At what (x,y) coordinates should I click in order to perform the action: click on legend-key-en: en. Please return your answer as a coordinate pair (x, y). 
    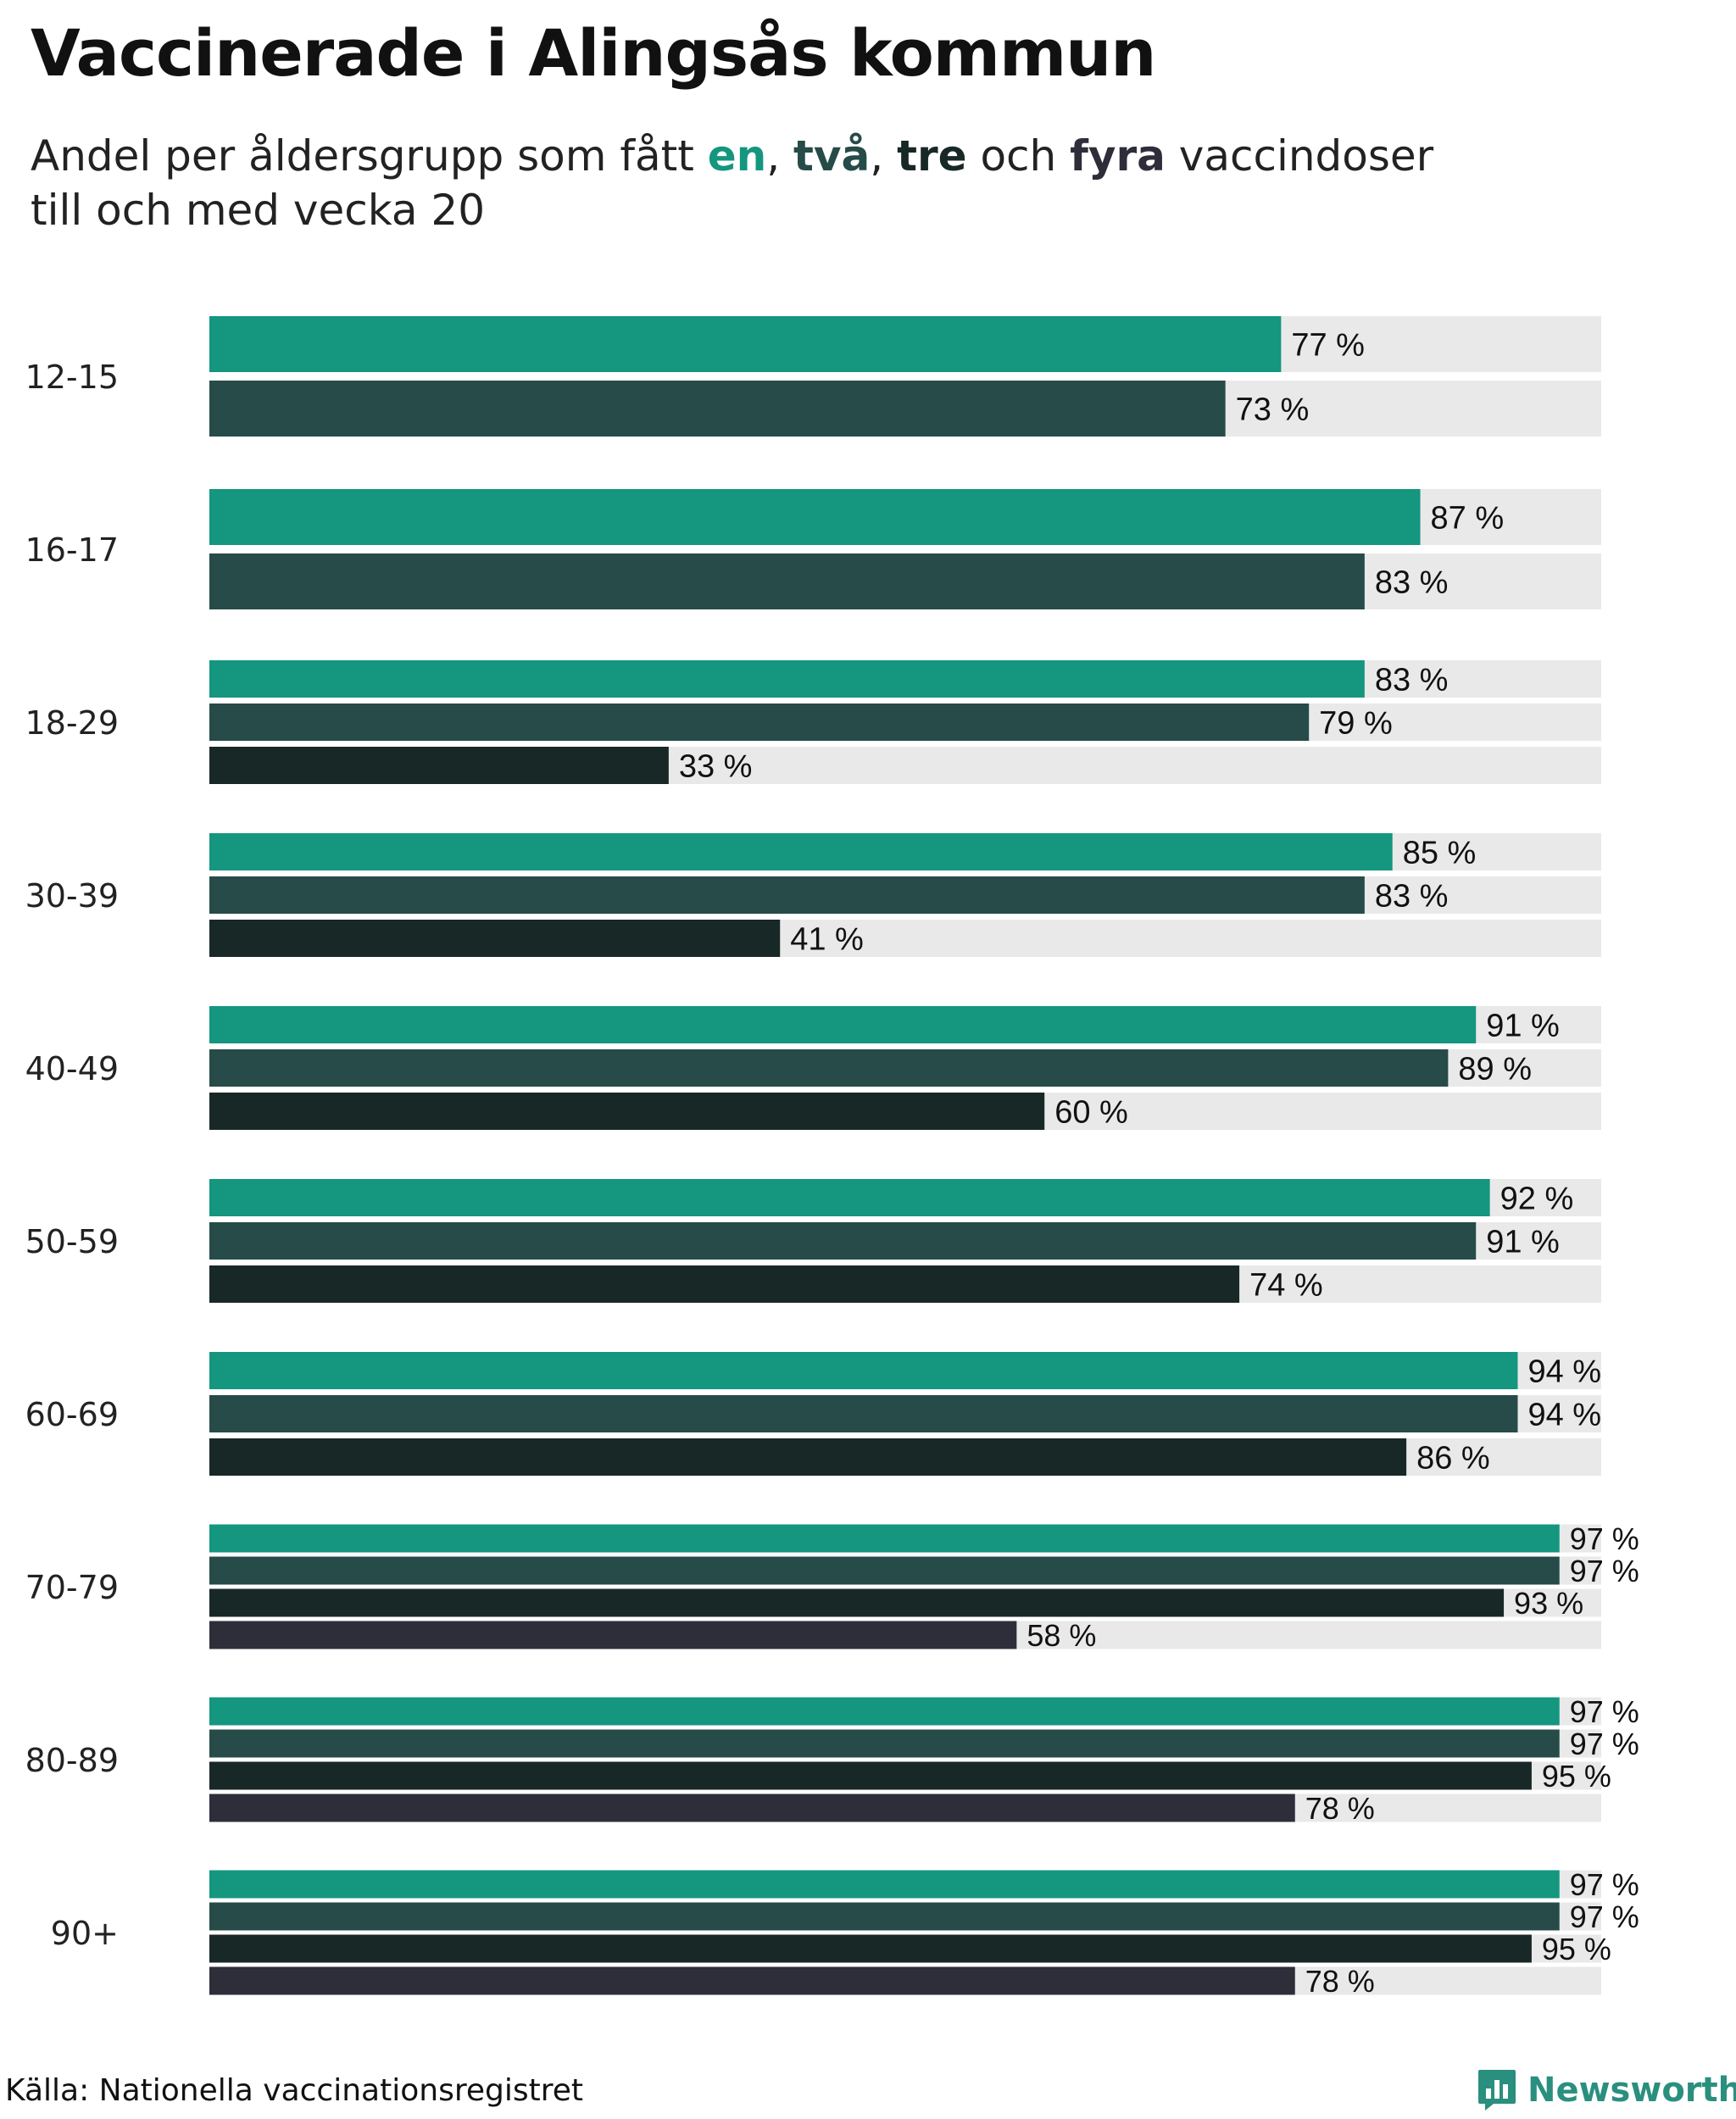
    Looking at the image, I should click on (737, 156).